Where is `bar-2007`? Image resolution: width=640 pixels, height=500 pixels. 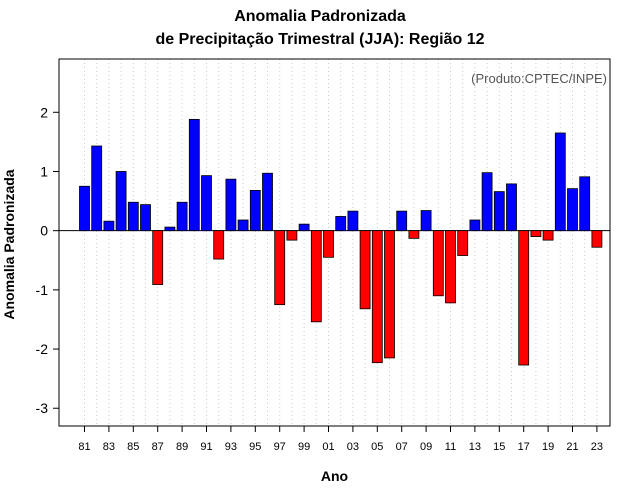
bar-2007 is located at coordinates (402, 221).